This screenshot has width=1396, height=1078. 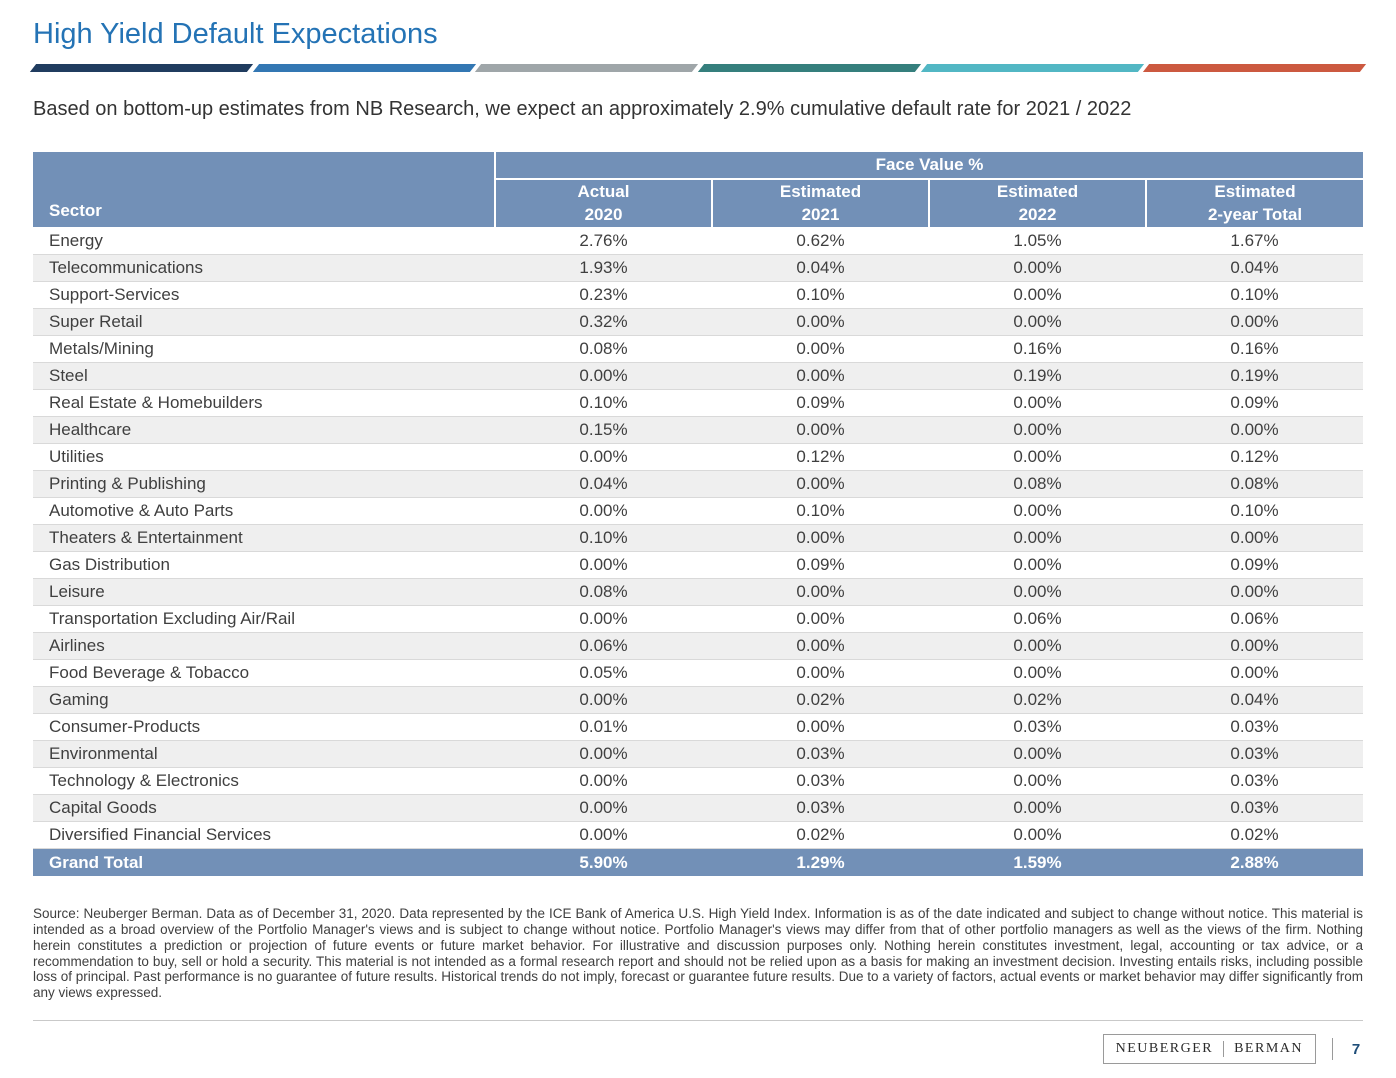 I want to click on table-row: Gaming 0.00% 0.02% 0.02% 0.04%, so click(x=698, y=700).